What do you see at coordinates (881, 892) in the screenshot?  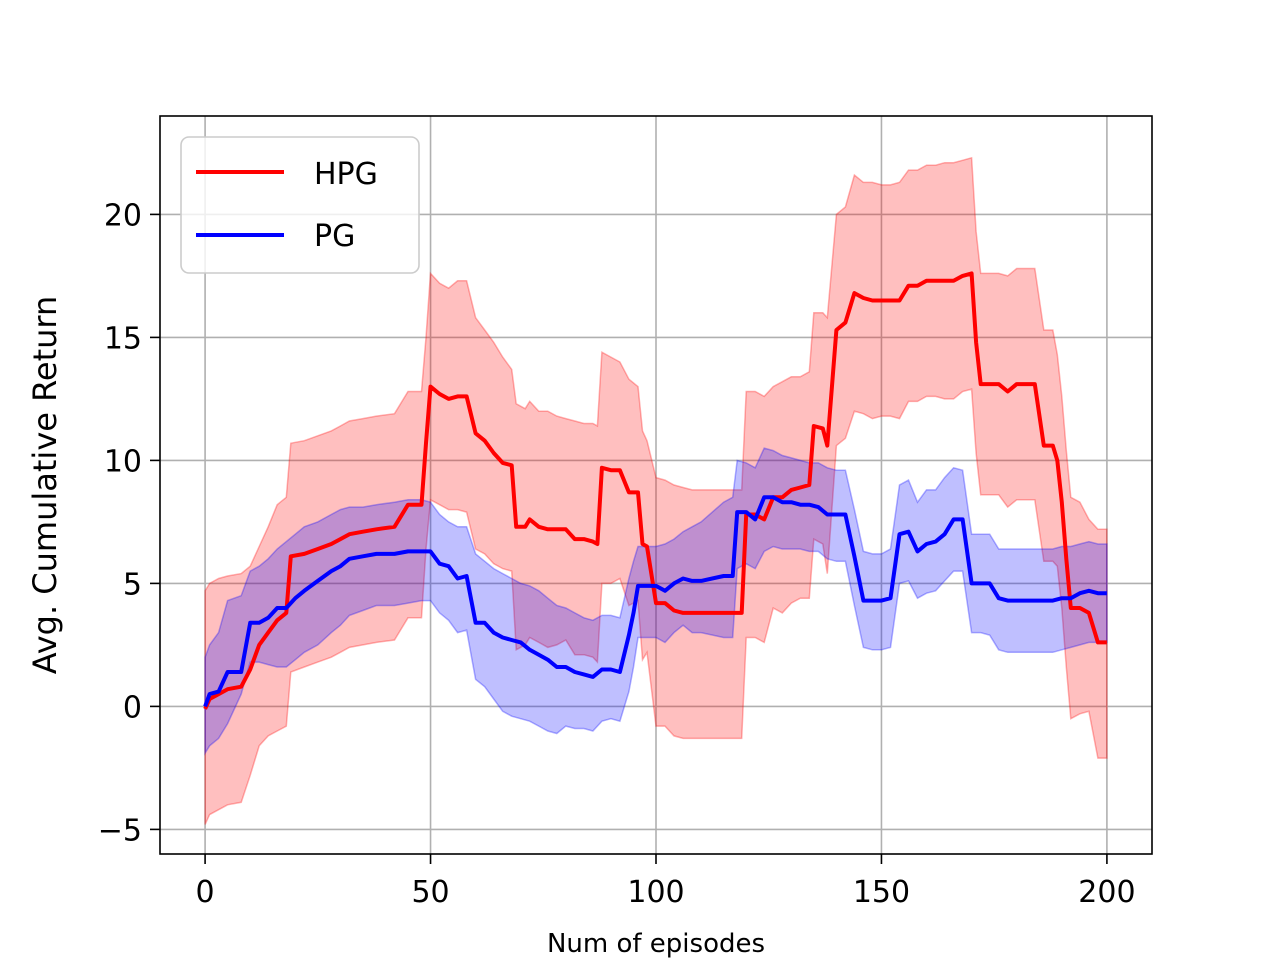 I see `x-tick-label: 150` at bounding box center [881, 892].